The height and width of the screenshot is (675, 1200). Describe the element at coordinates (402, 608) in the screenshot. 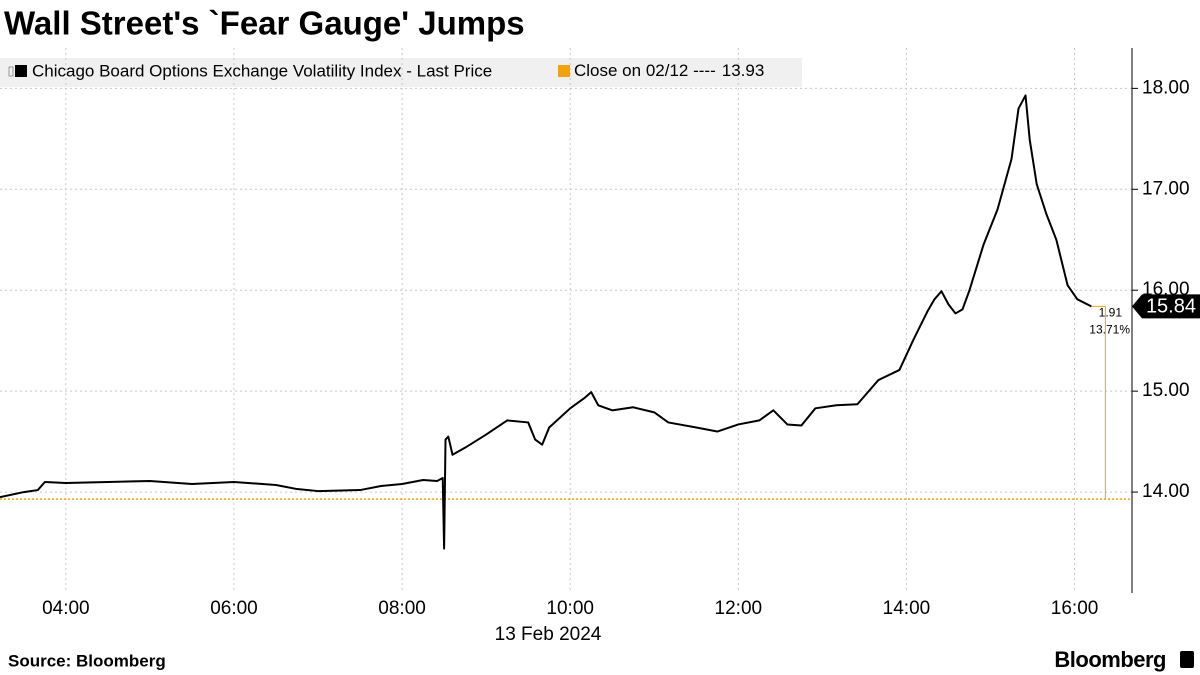

I see `x-tick-label: 08:00` at that location.